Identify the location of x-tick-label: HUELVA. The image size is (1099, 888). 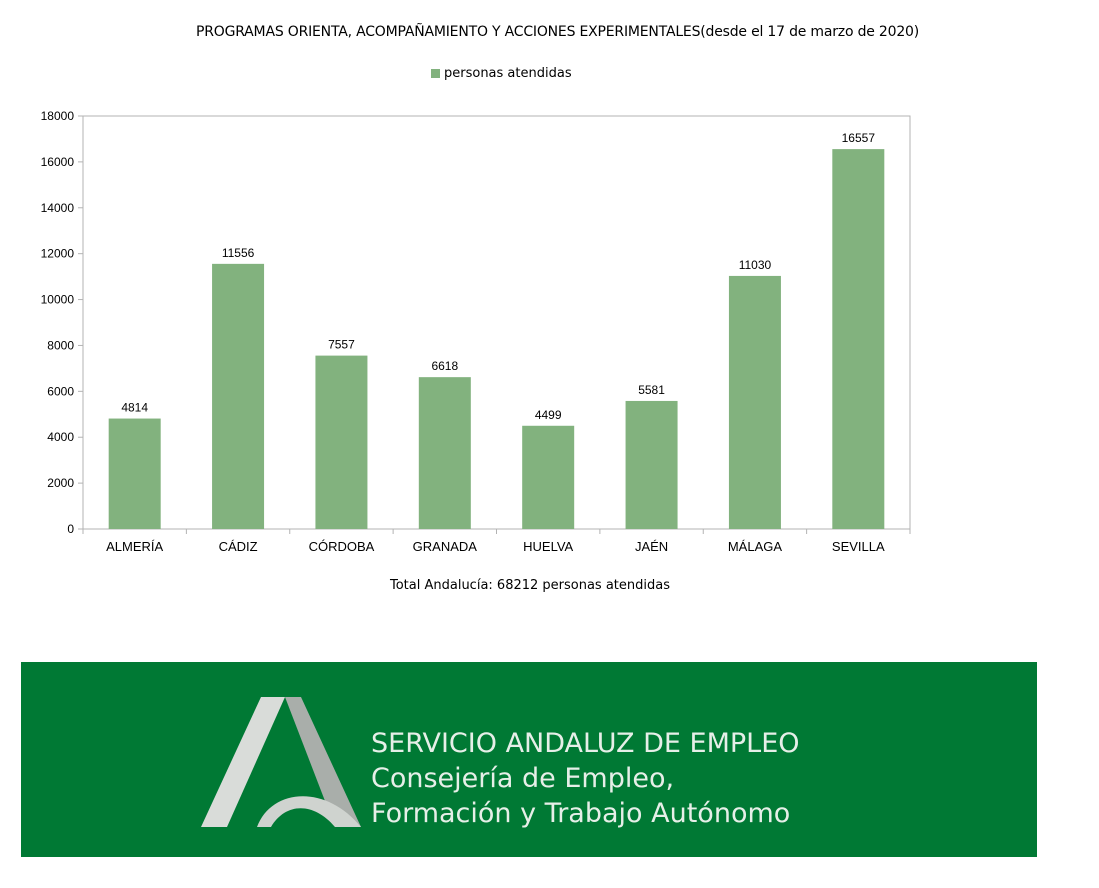
(548, 546).